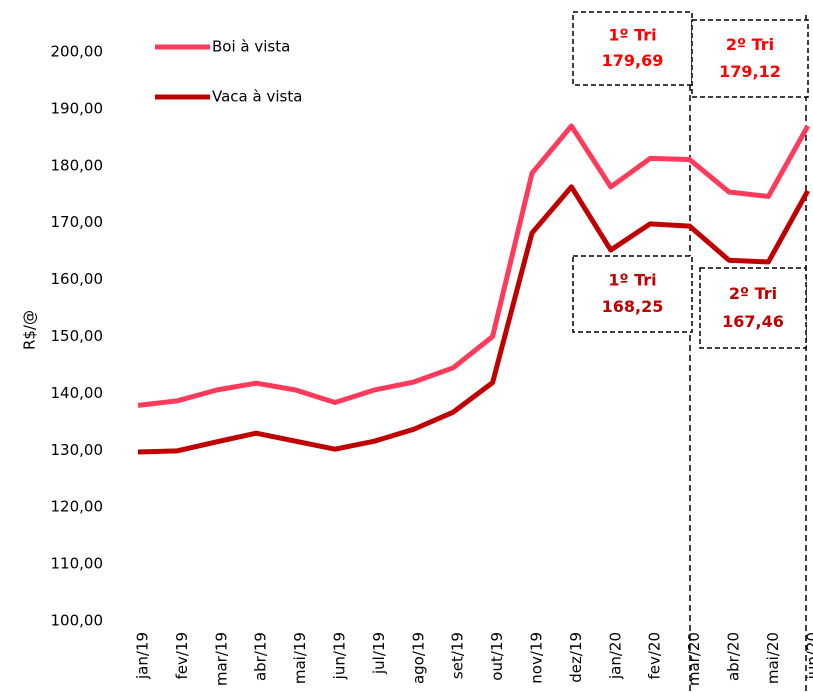  I want to click on x-tick-label: jul/19, so click(379, 653).